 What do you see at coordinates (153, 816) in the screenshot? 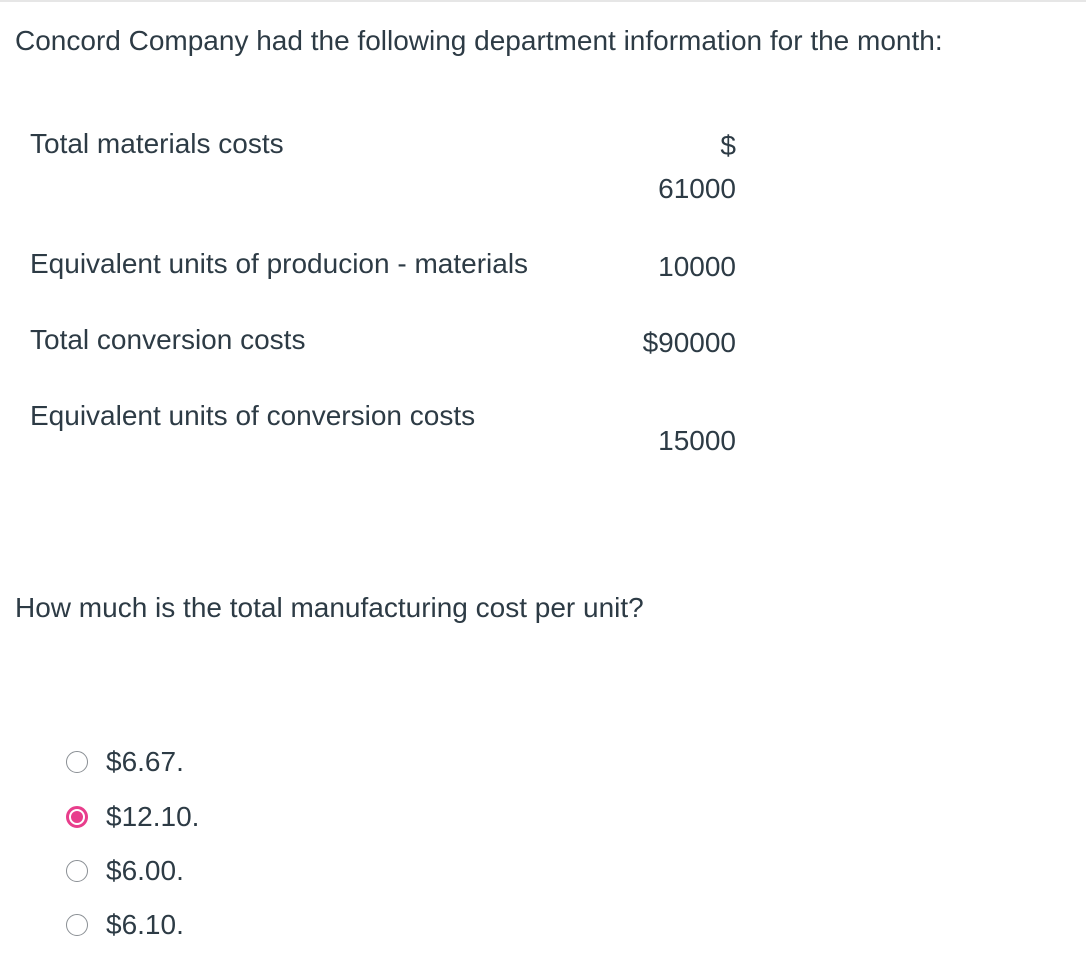
I see `option-label: $12.10.` at bounding box center [153, 816].